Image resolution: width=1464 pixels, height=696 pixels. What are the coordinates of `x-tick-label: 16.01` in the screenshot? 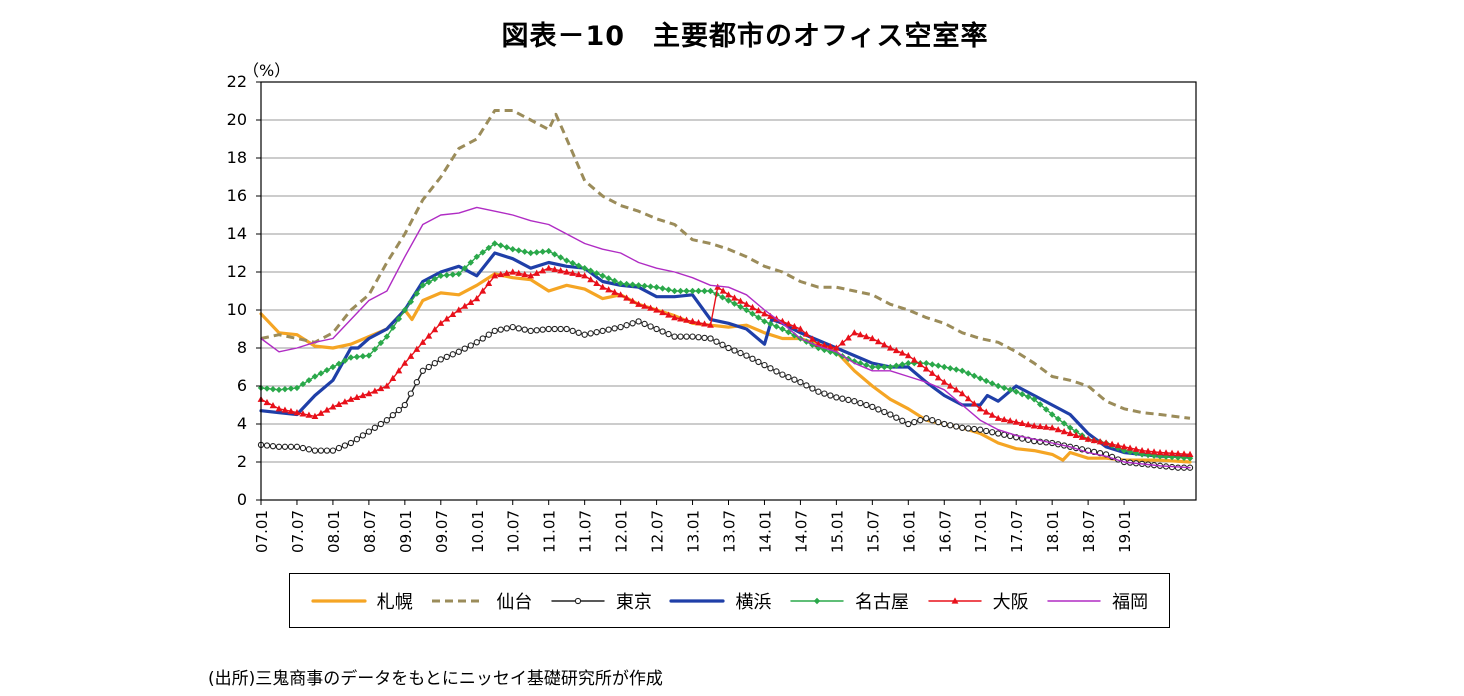 It's located at (909, 531).